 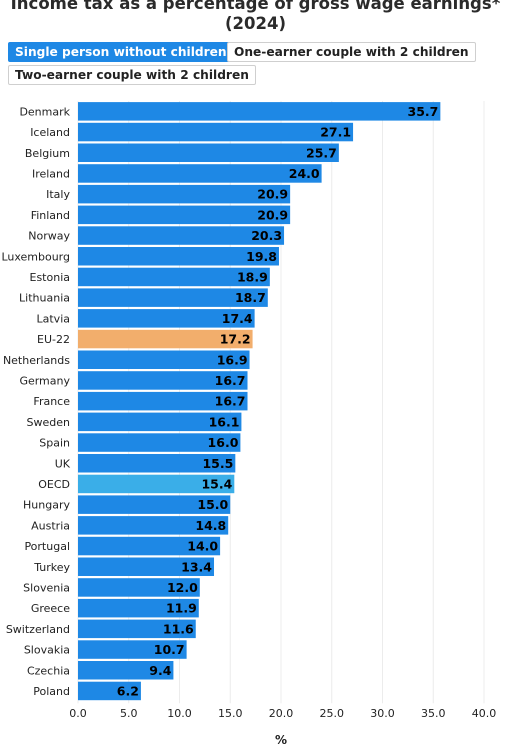 I want to click on chart-title-line-2: (2024), so click(x=255, y=23).